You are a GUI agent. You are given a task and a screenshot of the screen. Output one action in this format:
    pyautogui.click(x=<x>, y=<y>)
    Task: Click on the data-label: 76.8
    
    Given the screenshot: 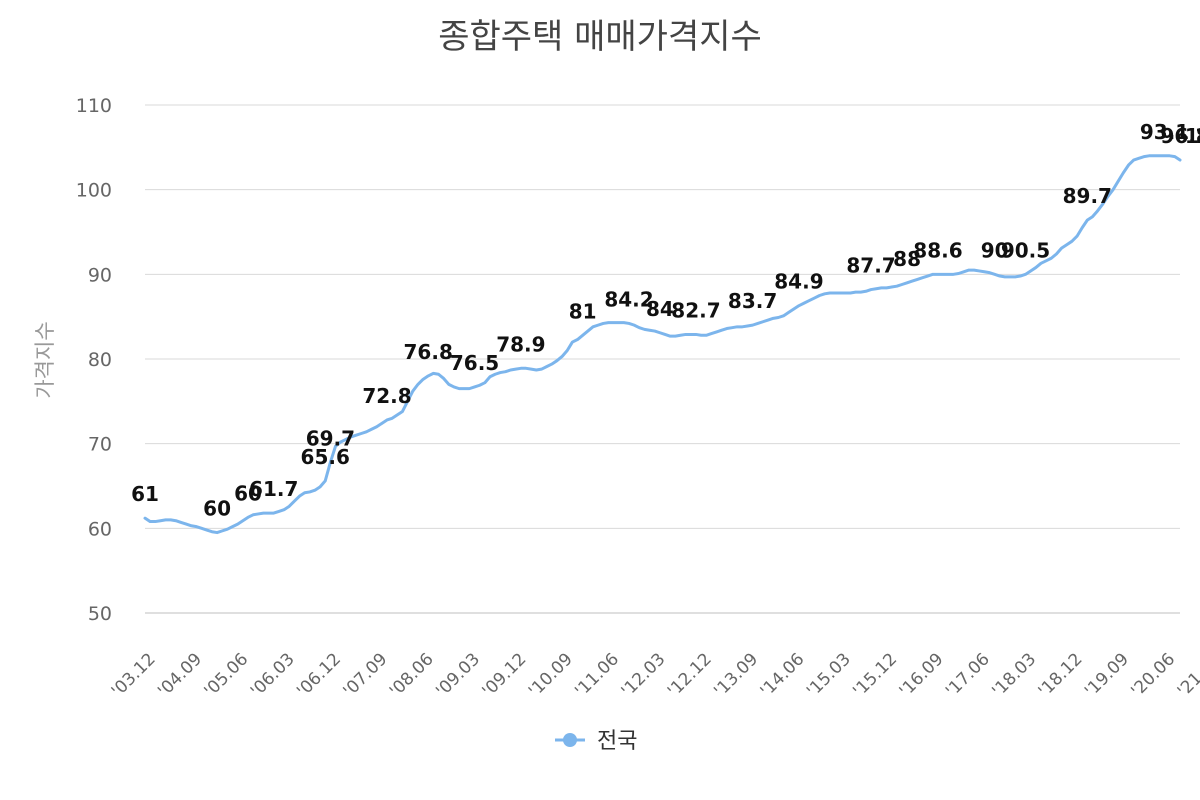 What is the action you would take?
    pyautogui.click(x=428, y=352)
    